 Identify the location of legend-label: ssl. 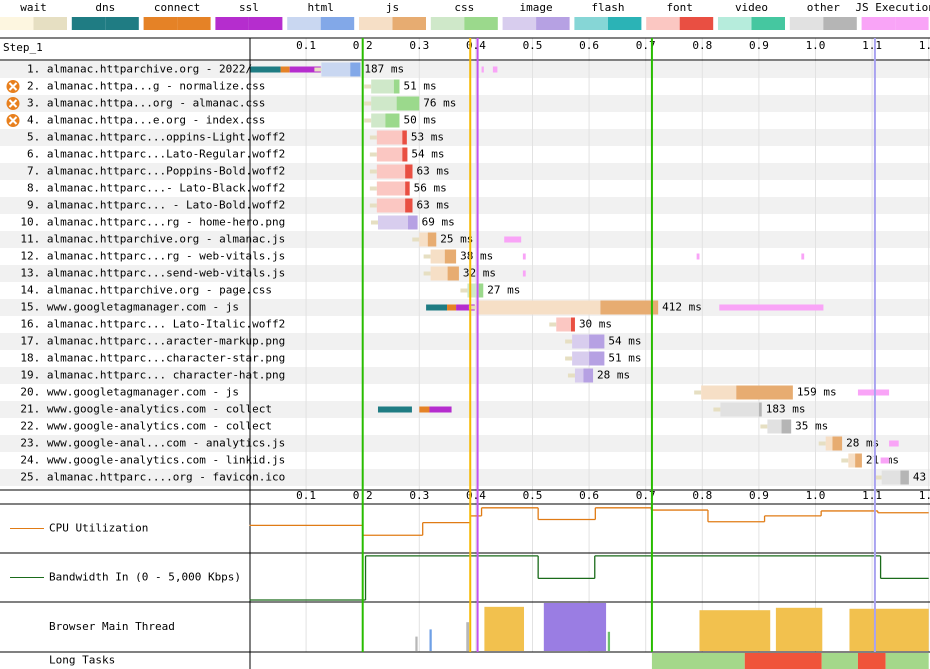
(249, 7).